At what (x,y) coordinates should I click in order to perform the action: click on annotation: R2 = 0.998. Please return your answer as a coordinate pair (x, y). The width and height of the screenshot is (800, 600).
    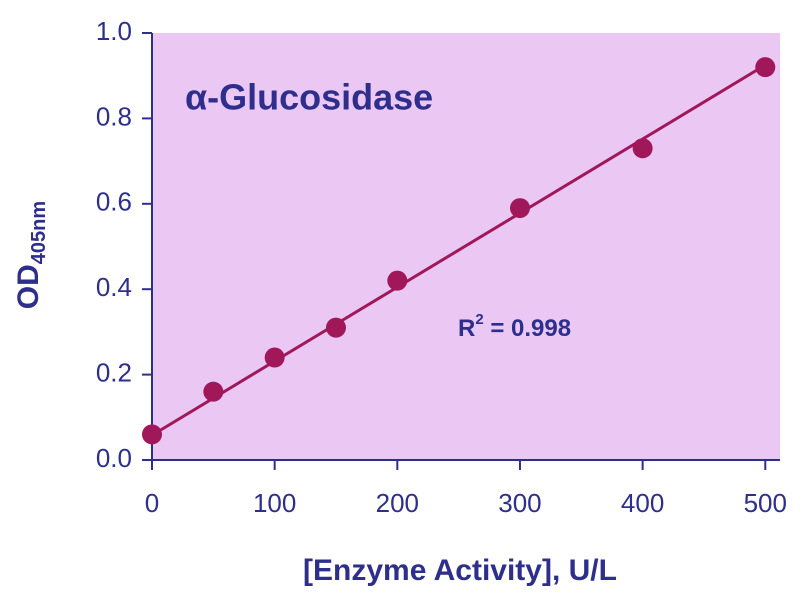
    Looking at the image, I should click on (514, 326).